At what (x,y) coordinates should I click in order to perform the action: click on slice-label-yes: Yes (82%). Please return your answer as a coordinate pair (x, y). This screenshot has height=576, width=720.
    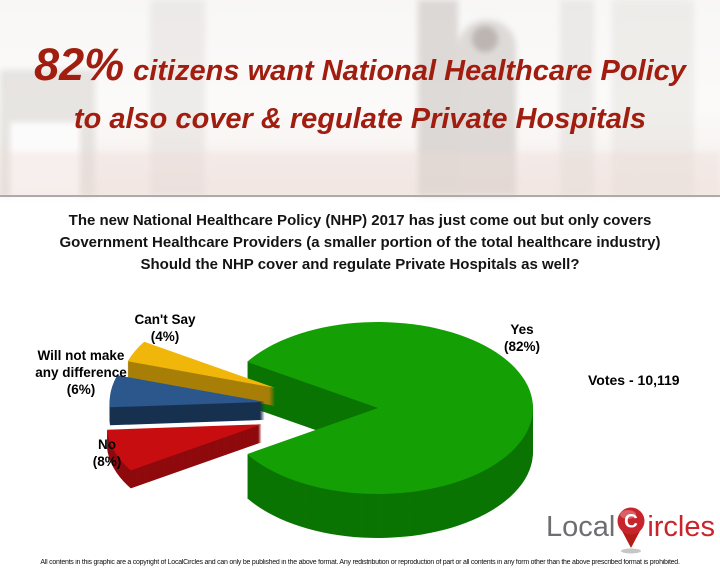
    Looking at the image, I should click on (522, 338).